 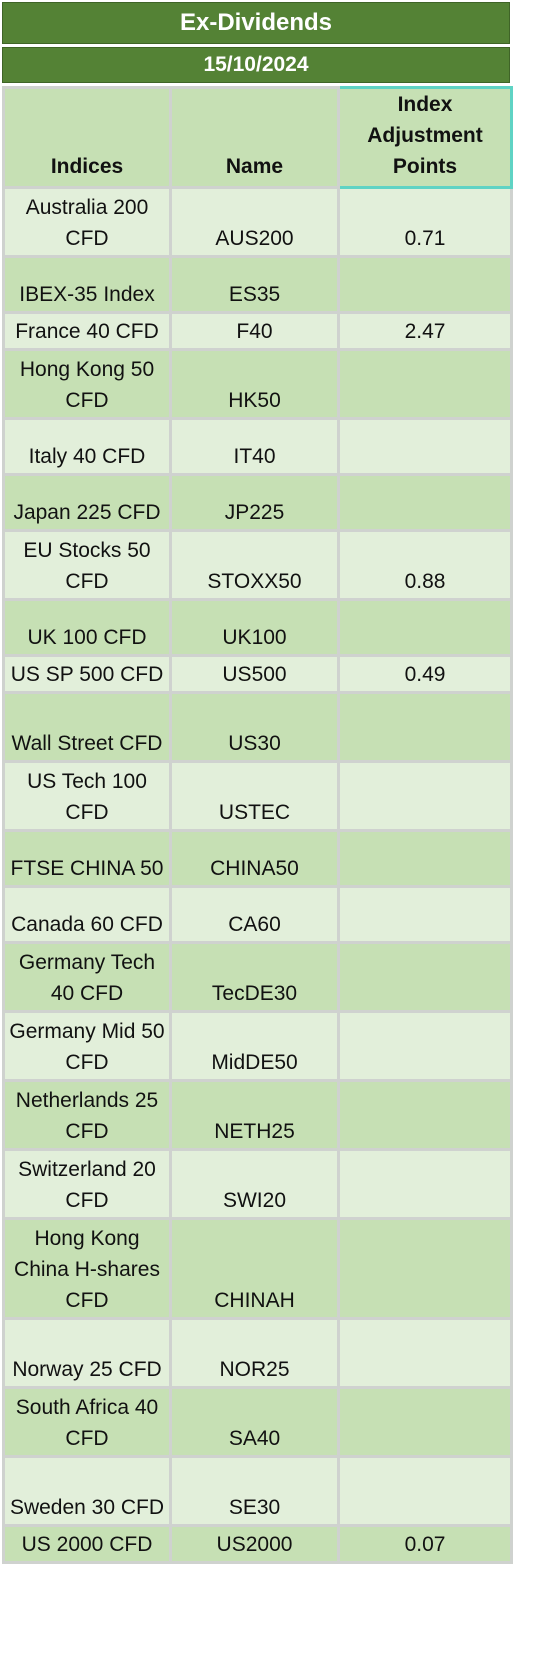 What do you see at coordinates (256, 65) in the screenshot?
I see `sheet-date: 15/10/2024` at bounding box center [256, 65].